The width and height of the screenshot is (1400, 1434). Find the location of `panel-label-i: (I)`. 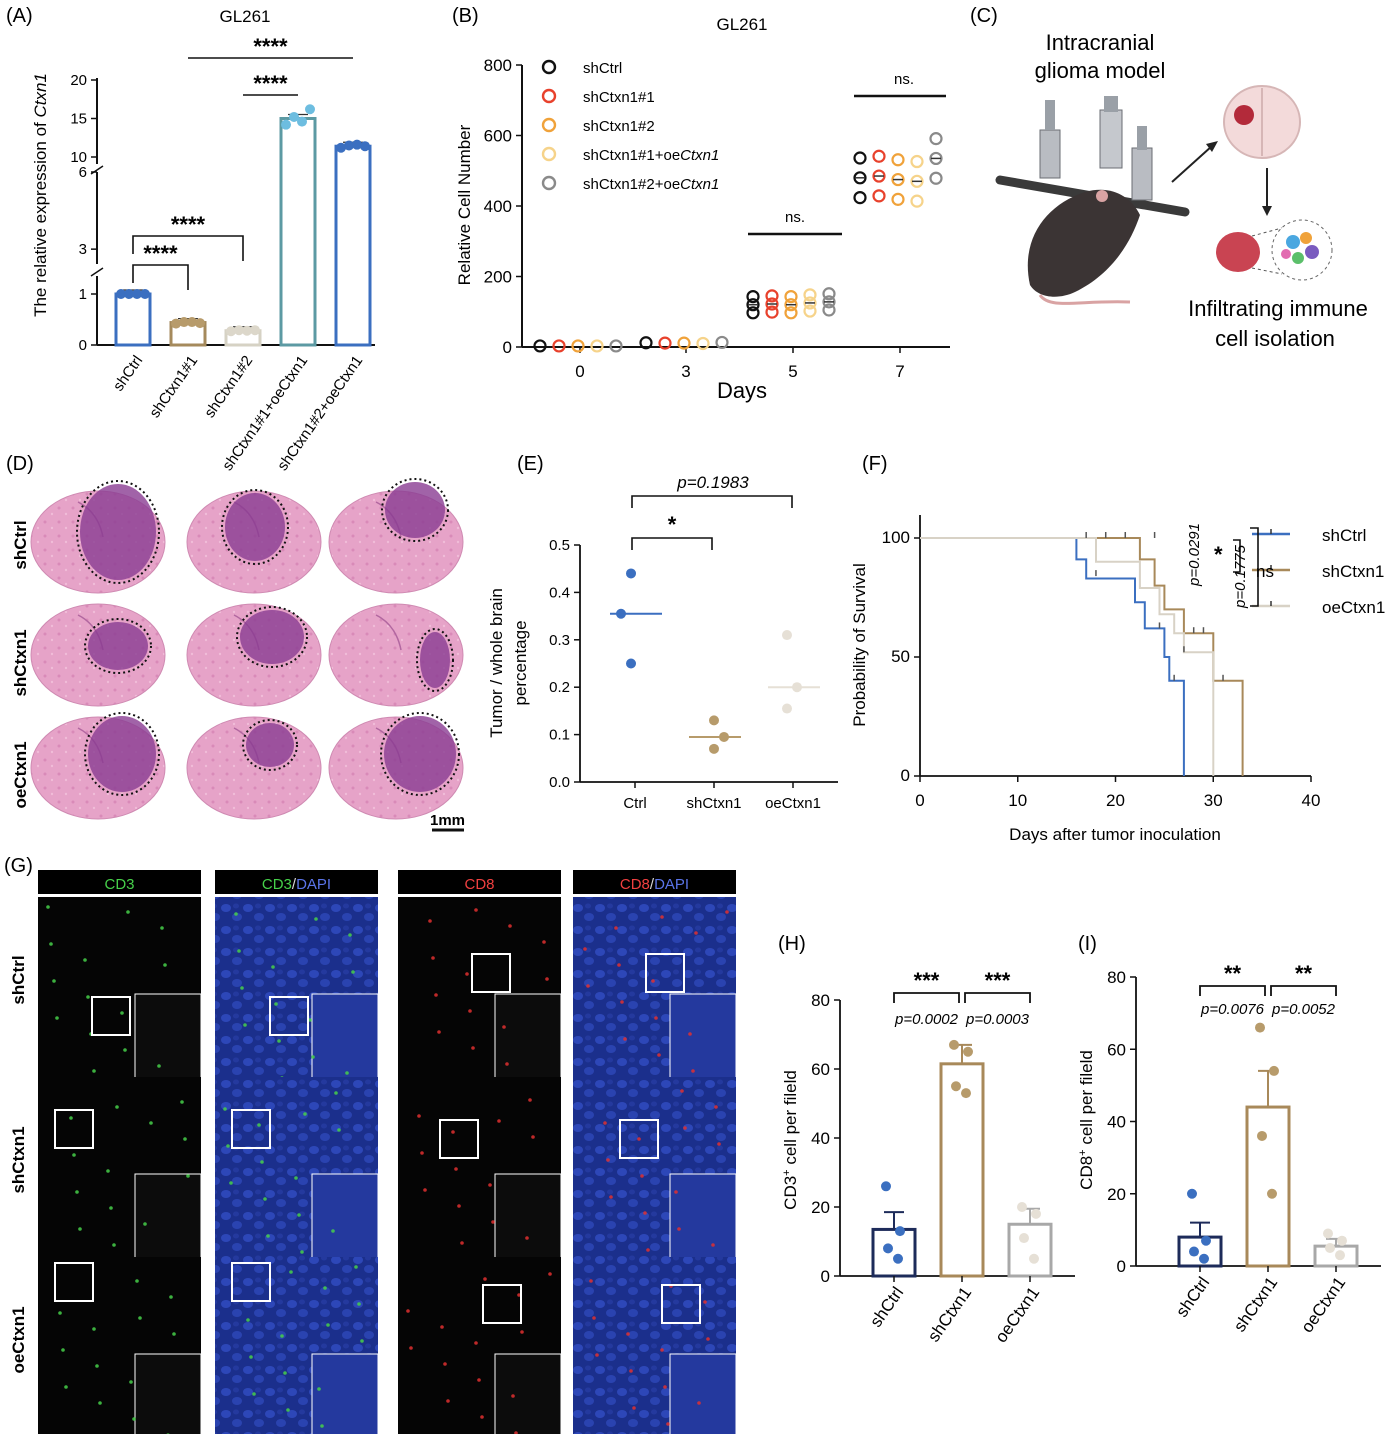

panel-label-i: (I) is located at coordinates (1087, 944).